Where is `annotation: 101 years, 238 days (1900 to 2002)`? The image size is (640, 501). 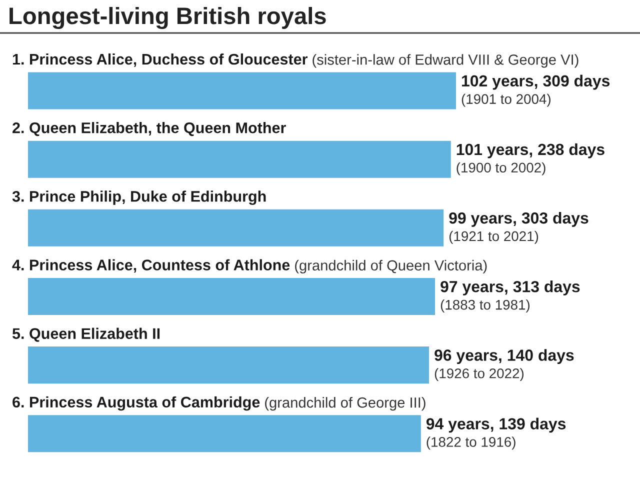
annotation: 101 years, 238 days (1900 to 2002) is located at coordinates (530, 159).